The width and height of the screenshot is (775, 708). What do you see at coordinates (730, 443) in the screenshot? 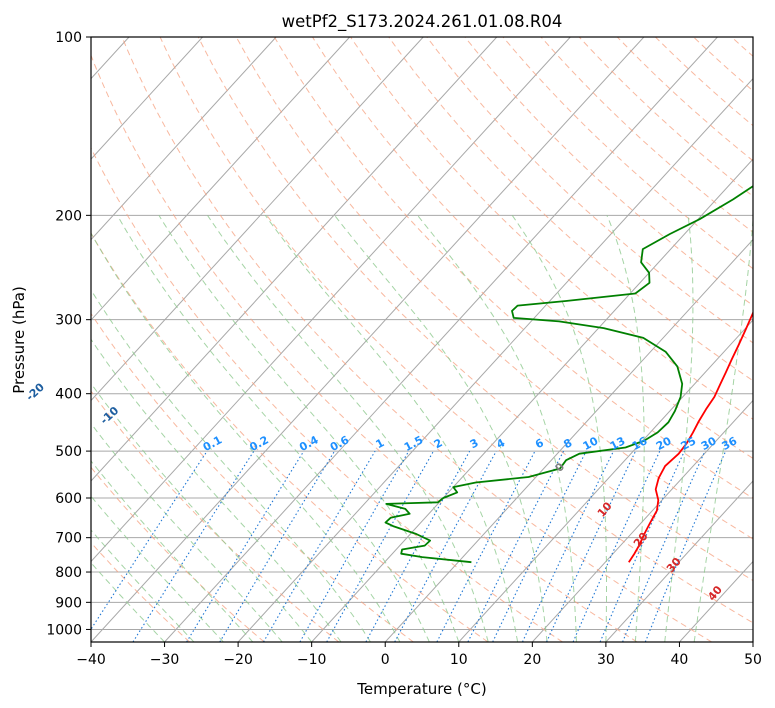
I see `mixing-ratio-label-17: 36` at bounding box center [730, 443].